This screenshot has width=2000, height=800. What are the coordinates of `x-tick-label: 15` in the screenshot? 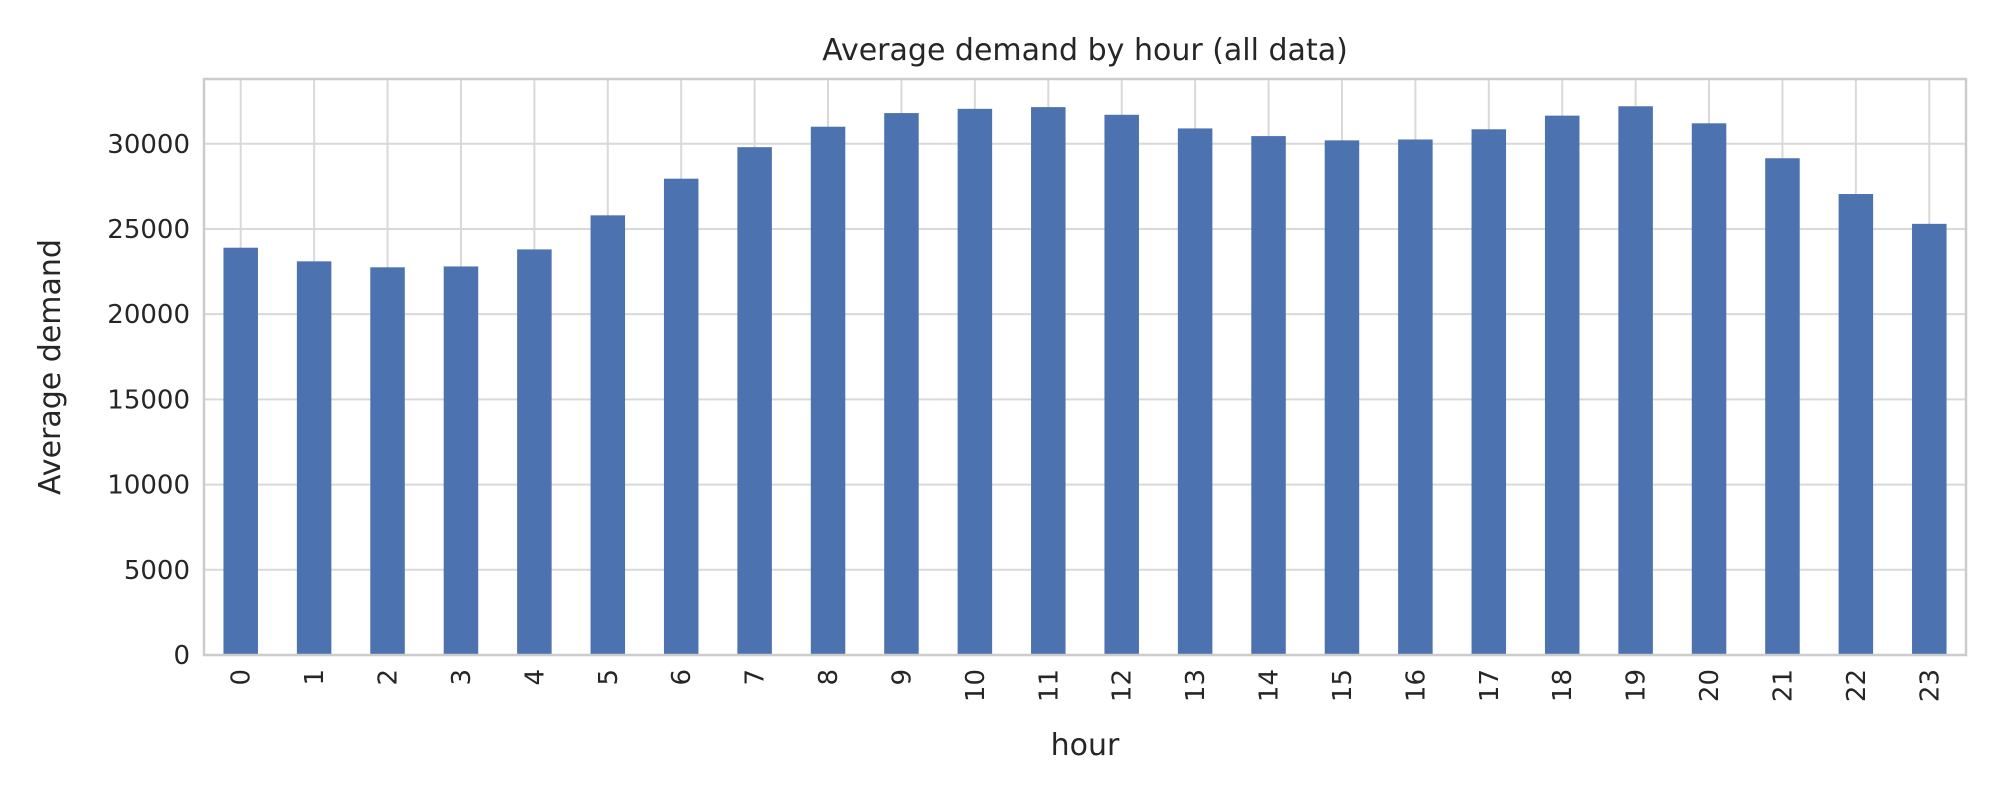 It's located at (1343, 685).